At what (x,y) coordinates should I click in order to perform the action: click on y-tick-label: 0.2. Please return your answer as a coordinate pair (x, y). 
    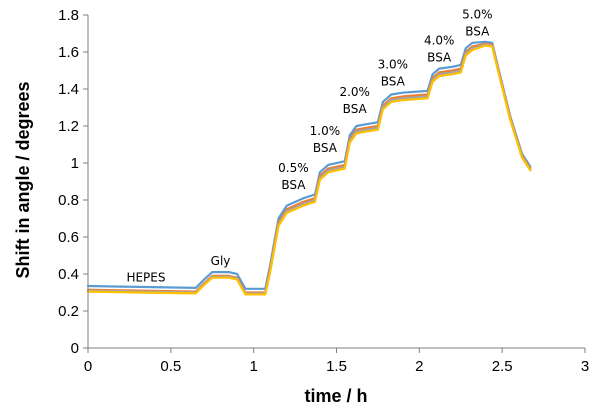
    Looking at the image, I should click on (68, 311).